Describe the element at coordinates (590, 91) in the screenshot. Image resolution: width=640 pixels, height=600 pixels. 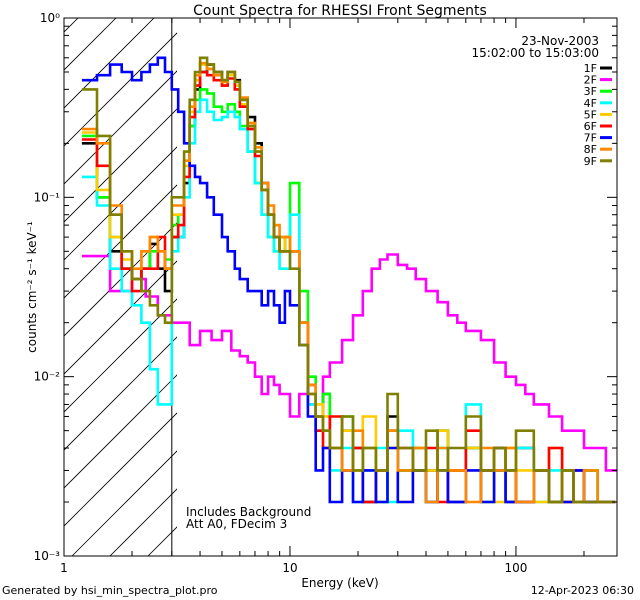
I see `legend-label-3F: 3F` at that location.